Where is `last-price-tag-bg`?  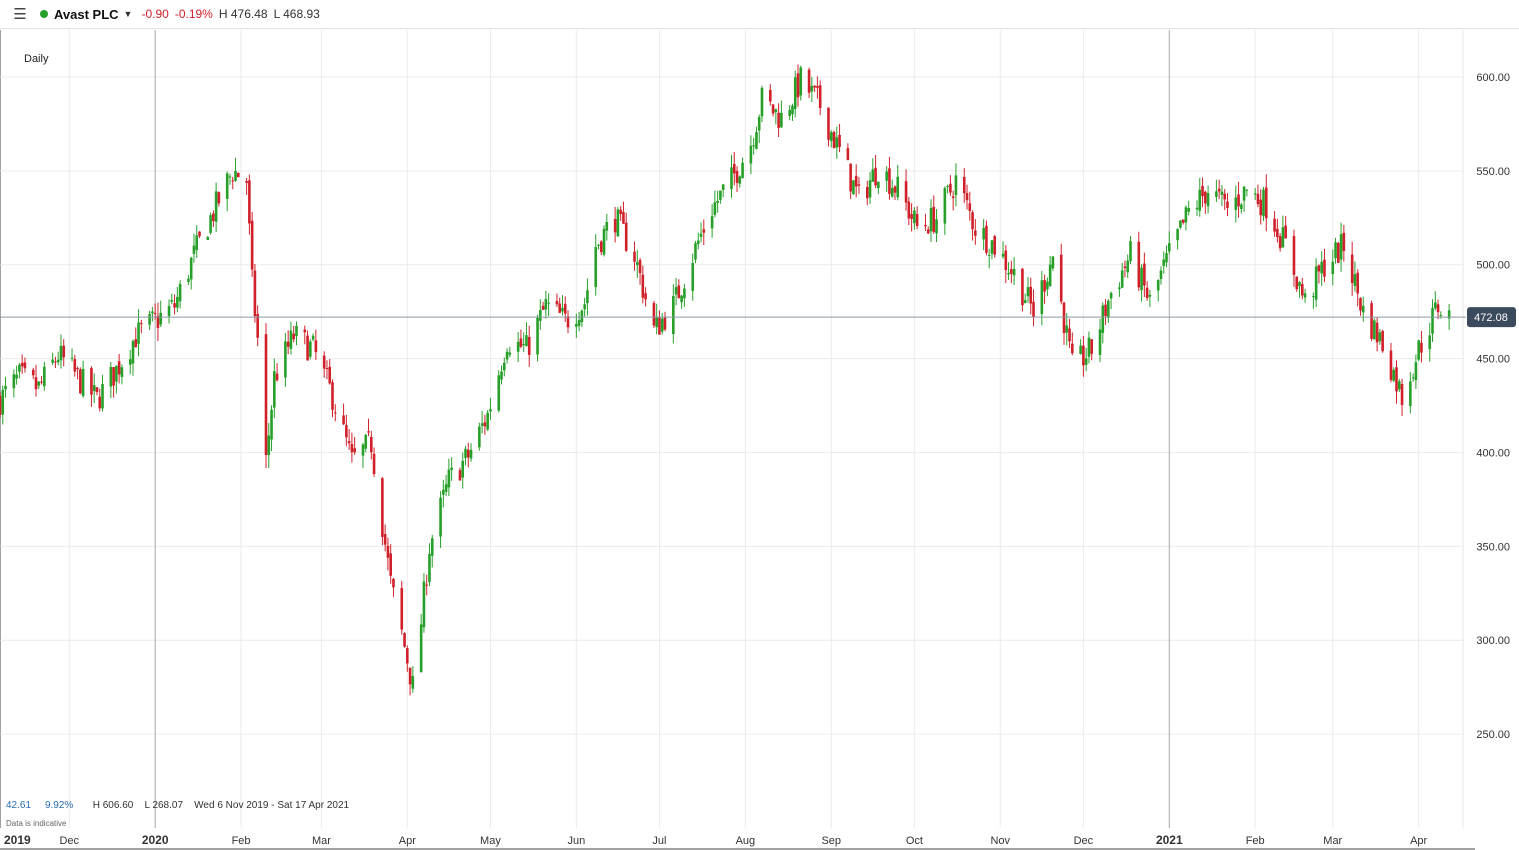
last-price-tag-bg is located at coordinates (1491, 317).